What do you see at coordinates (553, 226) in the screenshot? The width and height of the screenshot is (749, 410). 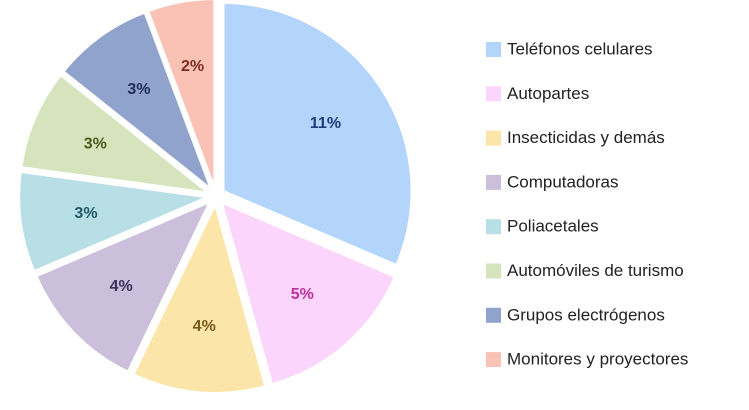 I see `legend-label: Poliacetales` at bounding box center [553, 226].